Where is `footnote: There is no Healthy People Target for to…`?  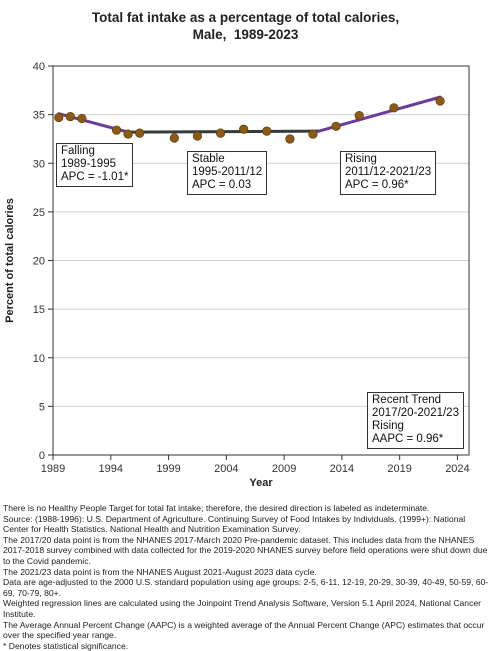
footnote: There is no Healthy People Target for to… is located at coordinates (216, 508).